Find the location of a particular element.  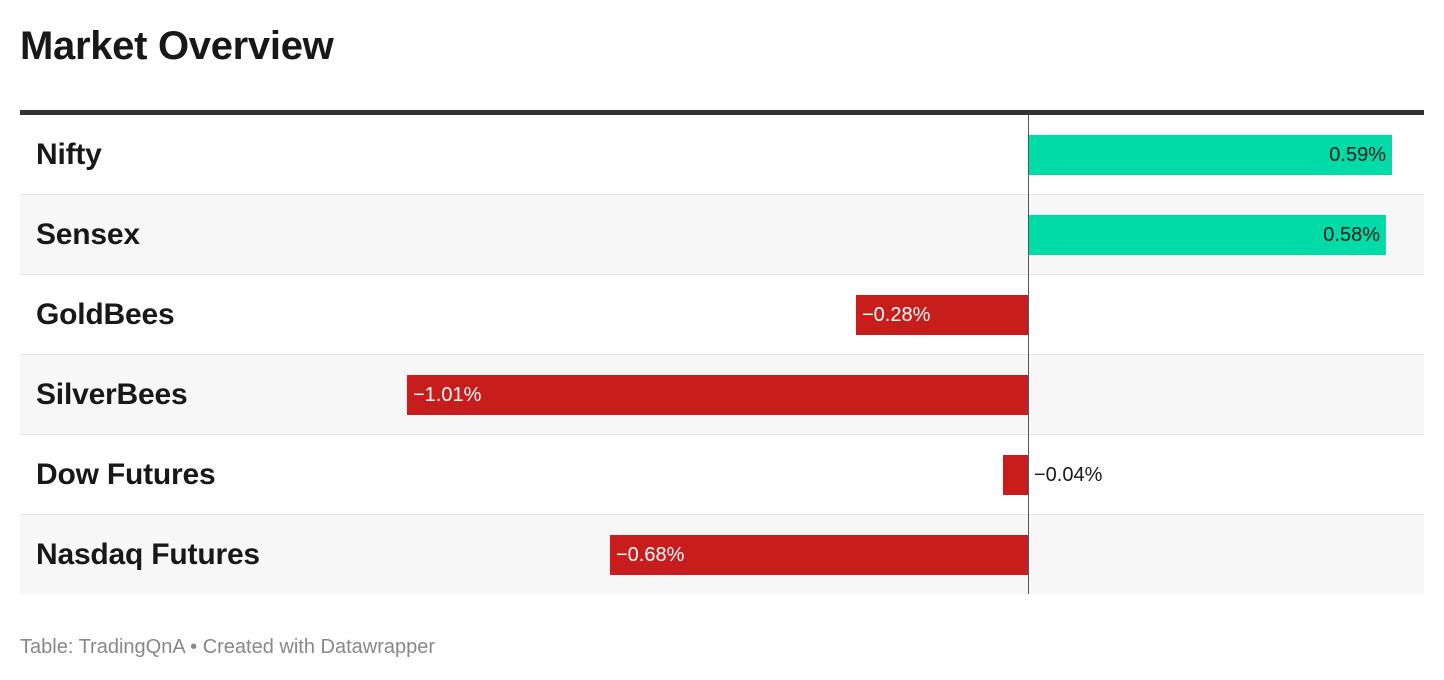

bar-value-label: −1.01% is located at coordinates (447, 395).